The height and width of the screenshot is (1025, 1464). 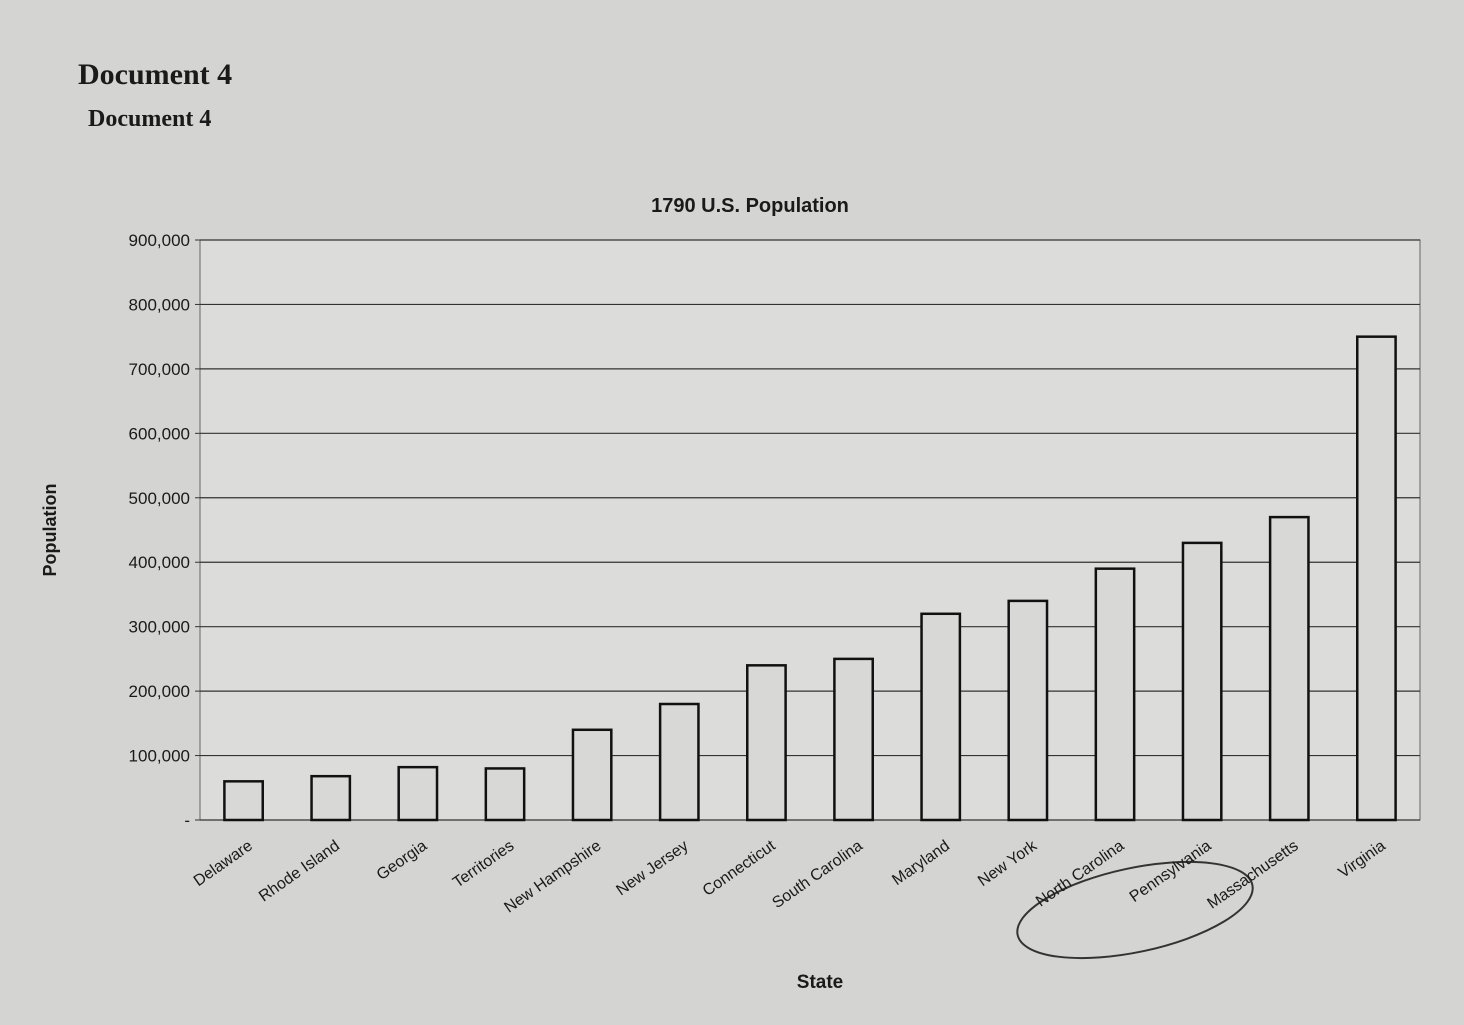 What do you see at coordinates (817, 874) in the screenshot?
I see `x-tick-label: South Carolina` at bounding box center [817, 874].